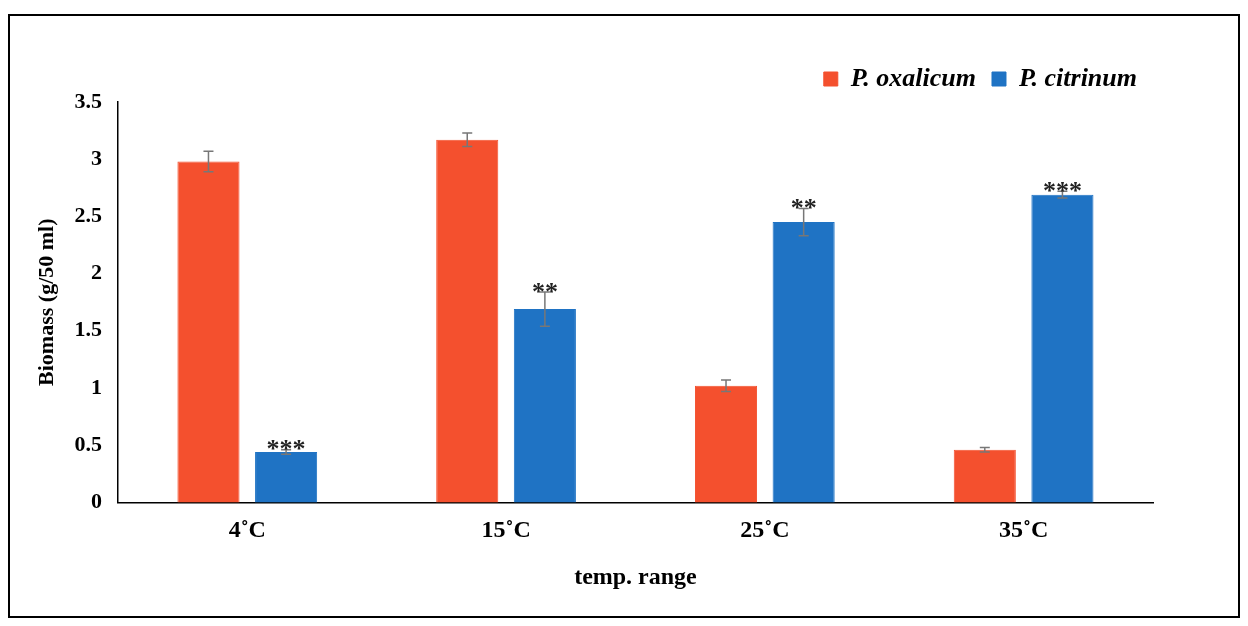 This screenshot has width=1248, height=626. I want to click on y-tick-label: 0, so click(96, 501).